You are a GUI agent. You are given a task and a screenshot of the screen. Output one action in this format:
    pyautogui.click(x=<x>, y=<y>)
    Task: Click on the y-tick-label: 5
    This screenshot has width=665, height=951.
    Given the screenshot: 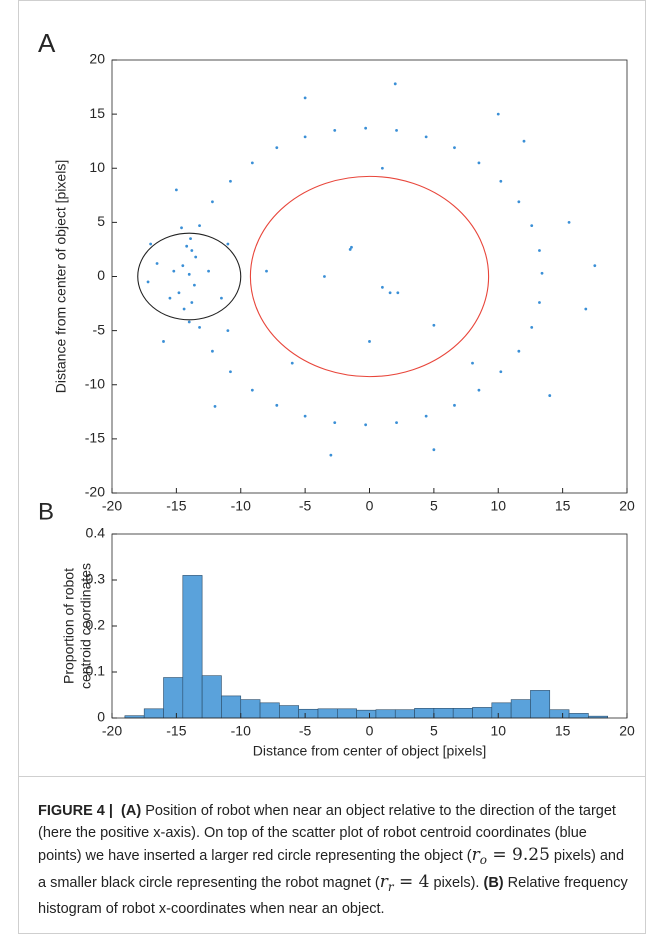 What is the action you would take?
    pyautogui.click(x=101, y=221)
    